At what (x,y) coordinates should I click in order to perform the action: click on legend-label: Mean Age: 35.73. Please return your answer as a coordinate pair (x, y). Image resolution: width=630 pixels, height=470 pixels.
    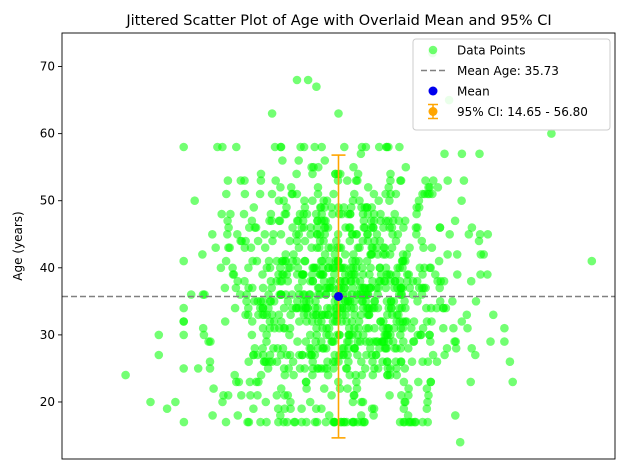
    Looking at the image, I should click on (508, 71).